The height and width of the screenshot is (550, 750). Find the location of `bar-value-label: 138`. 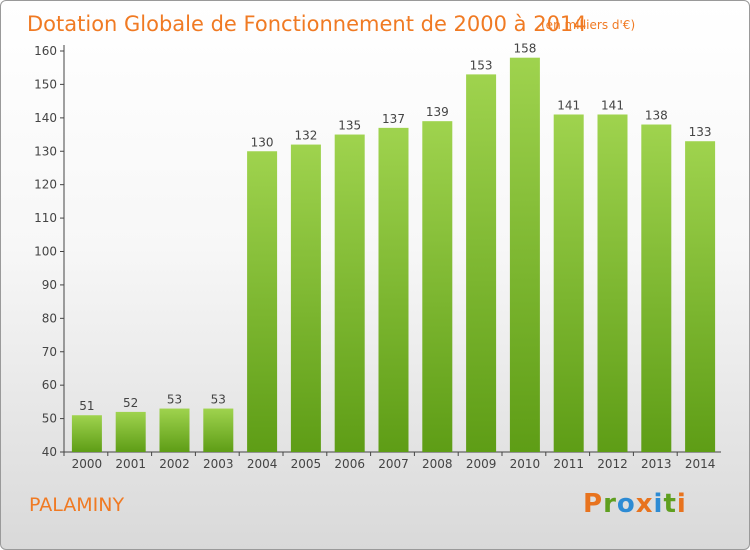

bar-value-label: 138 is located at coordinates (656, 116).